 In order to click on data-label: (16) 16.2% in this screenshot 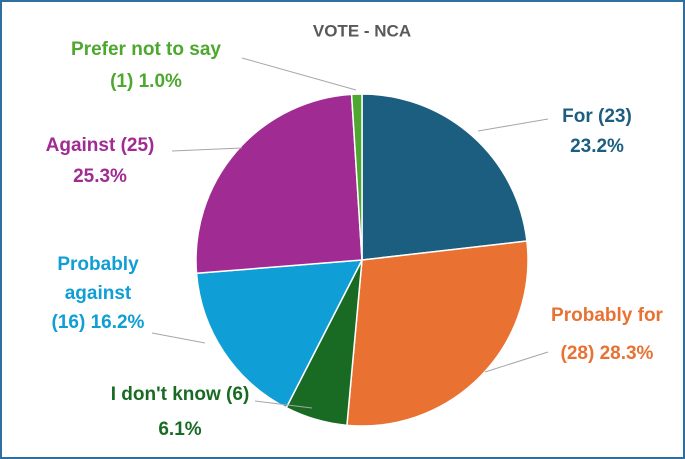, I will do `click(98, 322)`.